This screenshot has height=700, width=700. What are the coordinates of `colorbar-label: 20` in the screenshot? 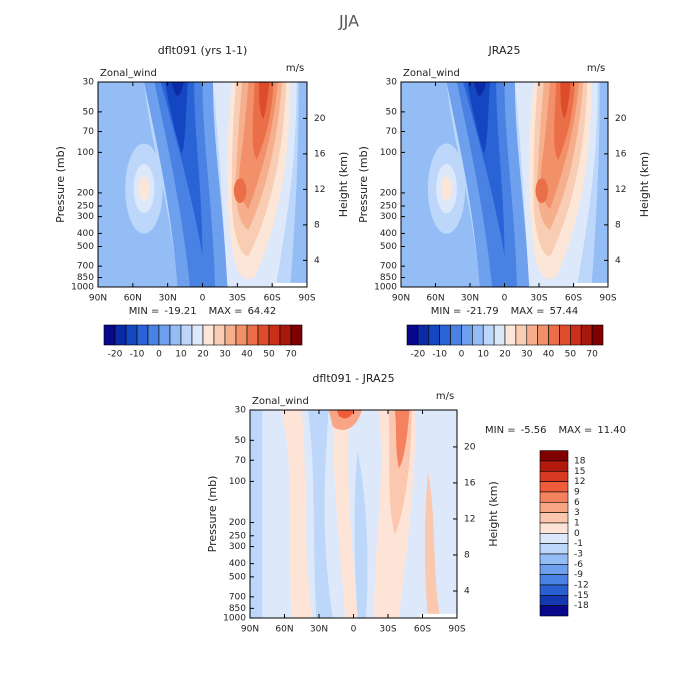 It's located at (203, 355).